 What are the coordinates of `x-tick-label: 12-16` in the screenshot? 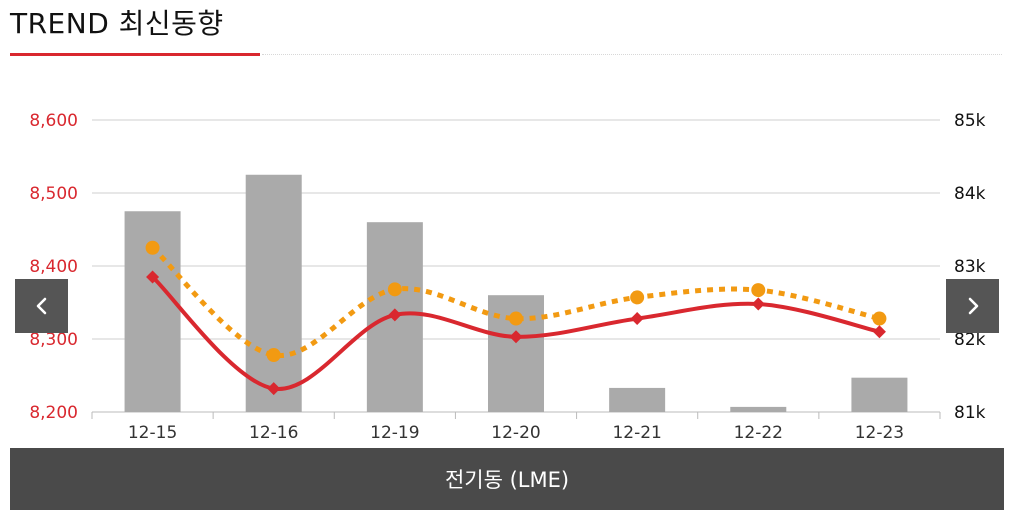 It's located at (273, 433).